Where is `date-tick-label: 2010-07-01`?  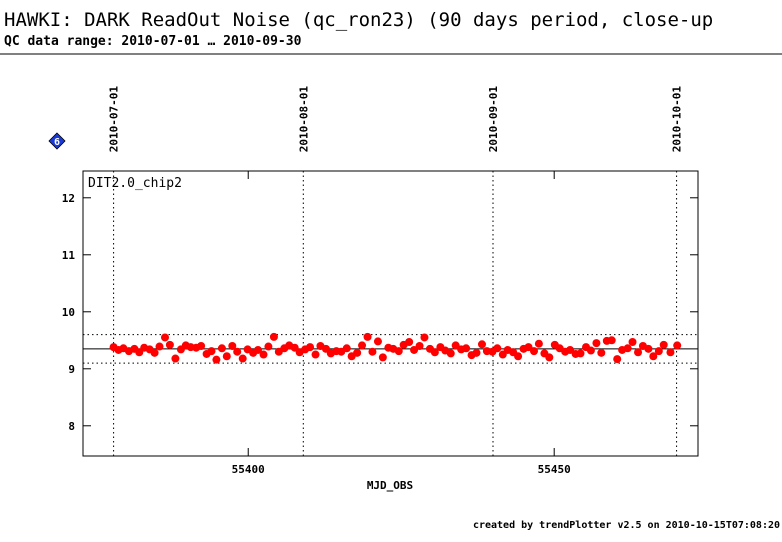 date-tick-label: 2010-07-01 is located at coordinates (114, 119).